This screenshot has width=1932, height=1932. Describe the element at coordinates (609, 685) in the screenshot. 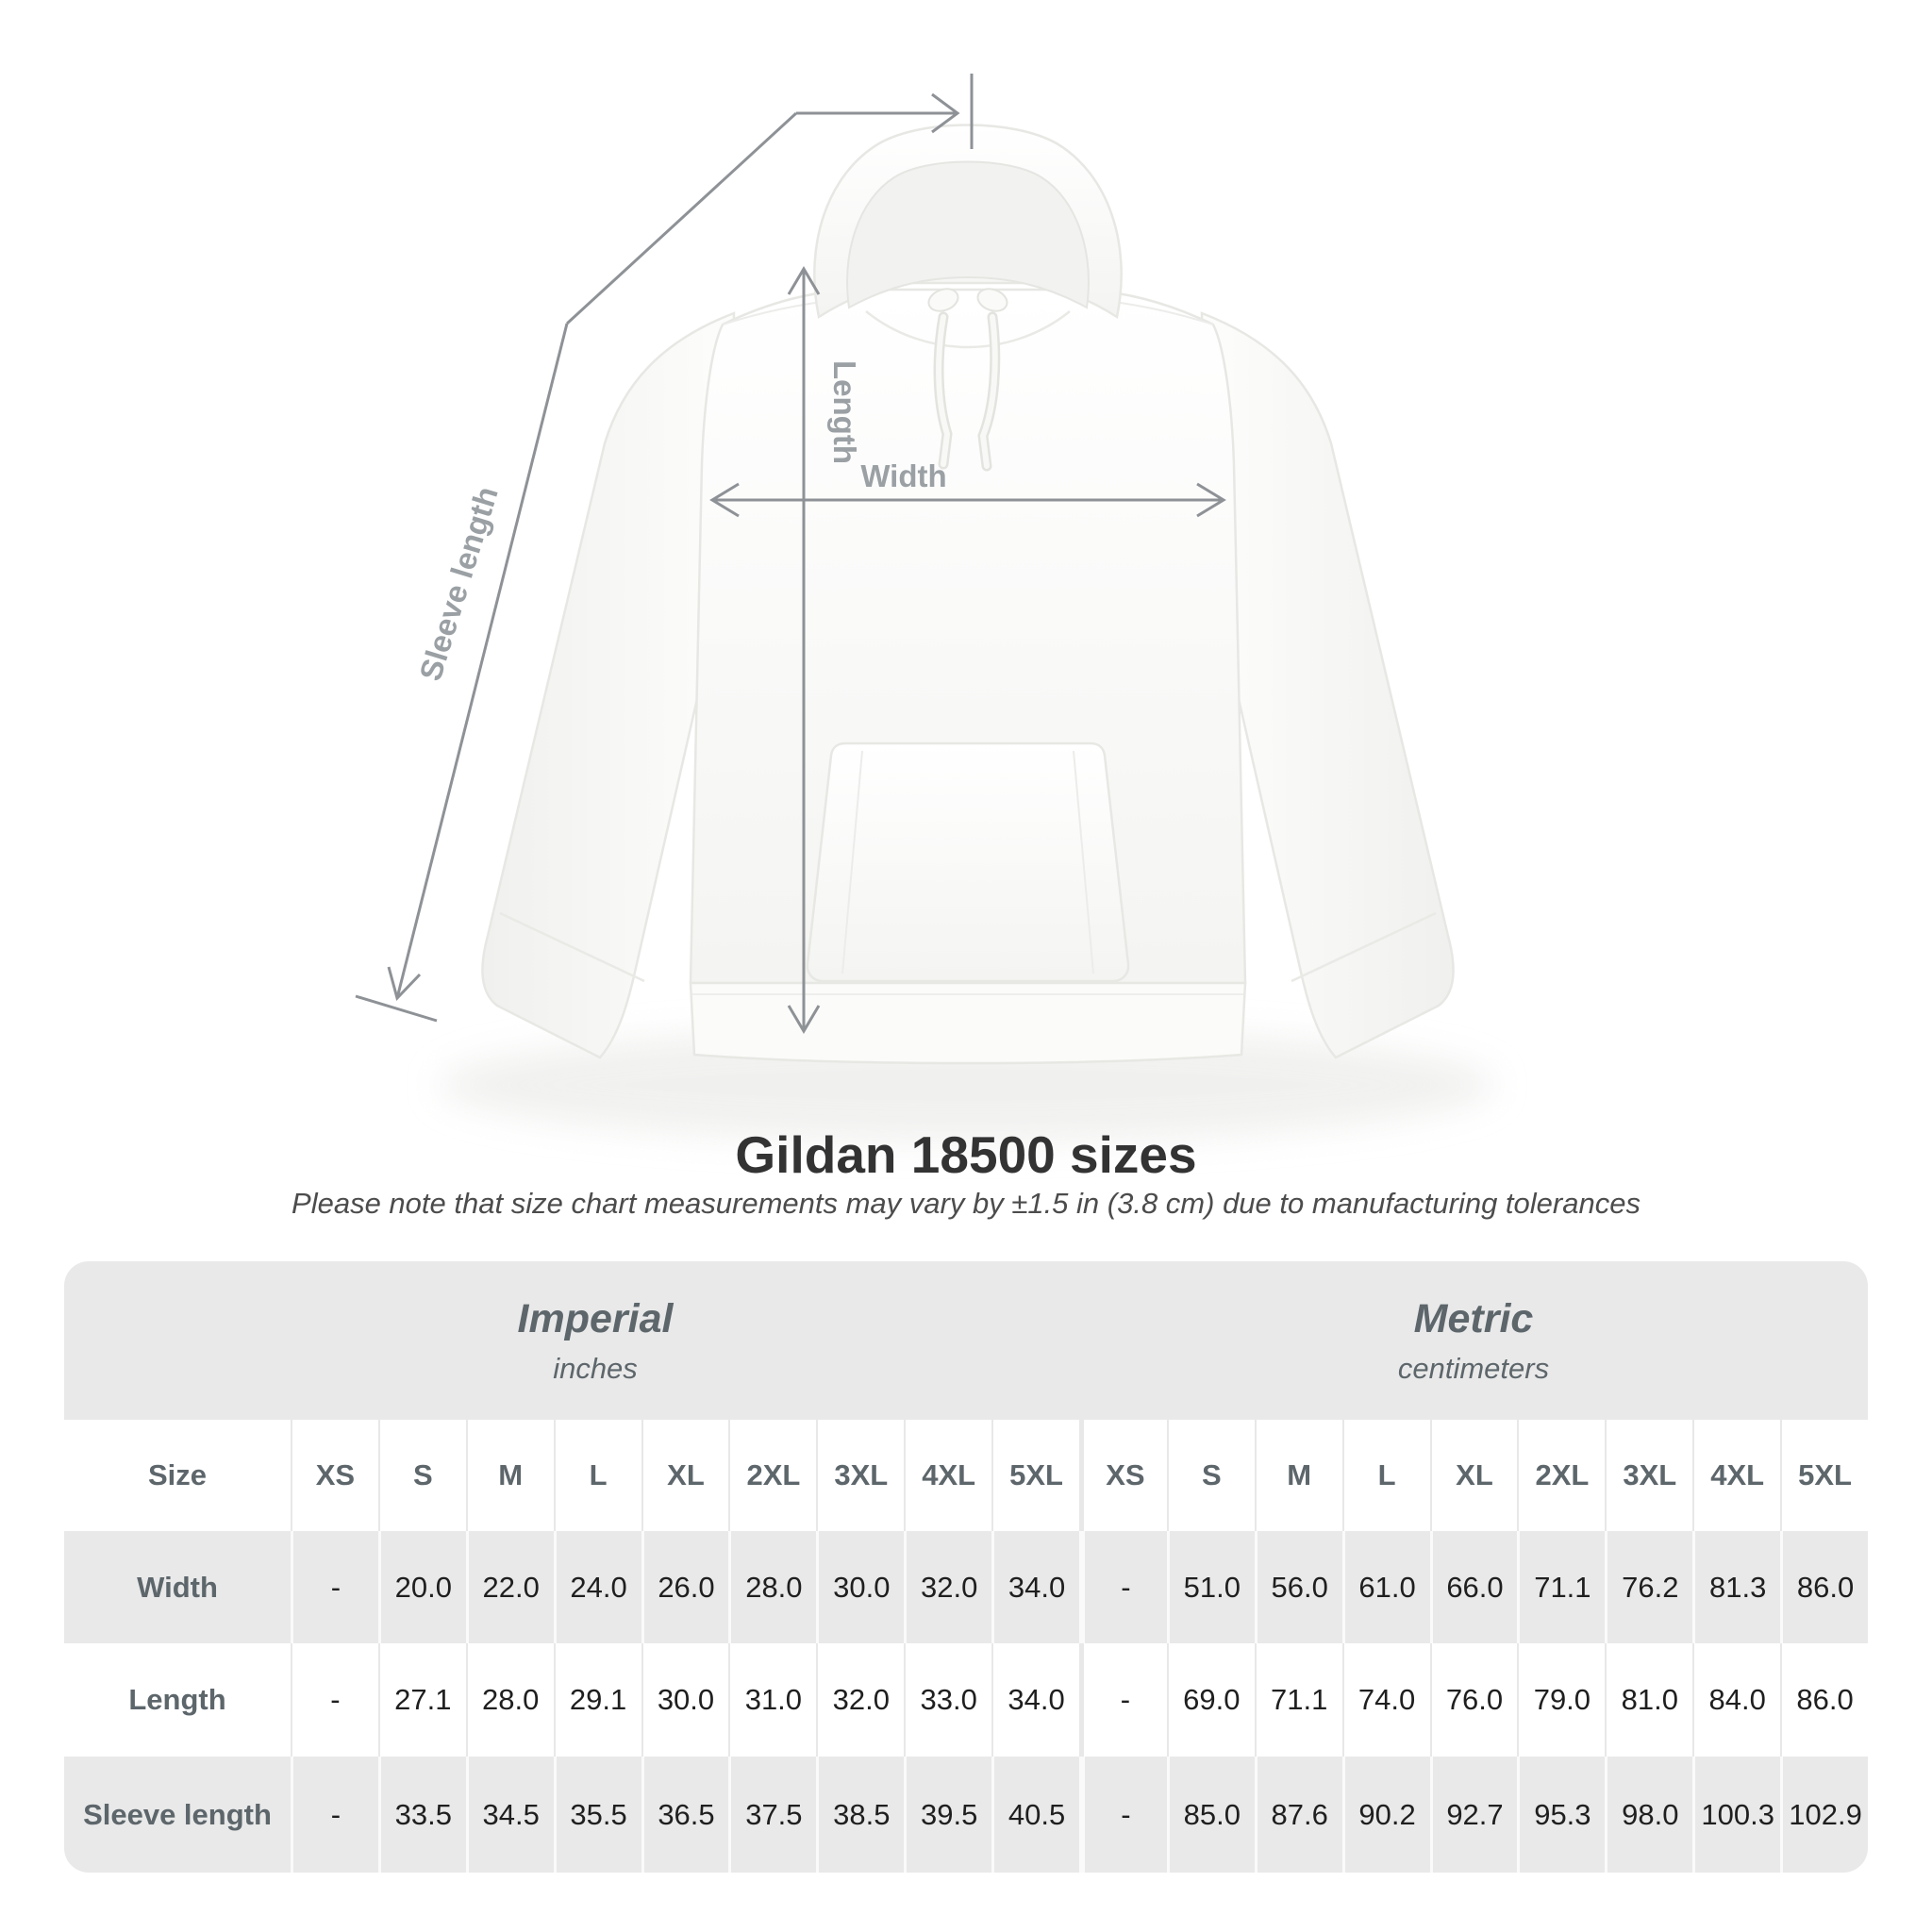

I see `hoodie-left-sleeve` at that location.